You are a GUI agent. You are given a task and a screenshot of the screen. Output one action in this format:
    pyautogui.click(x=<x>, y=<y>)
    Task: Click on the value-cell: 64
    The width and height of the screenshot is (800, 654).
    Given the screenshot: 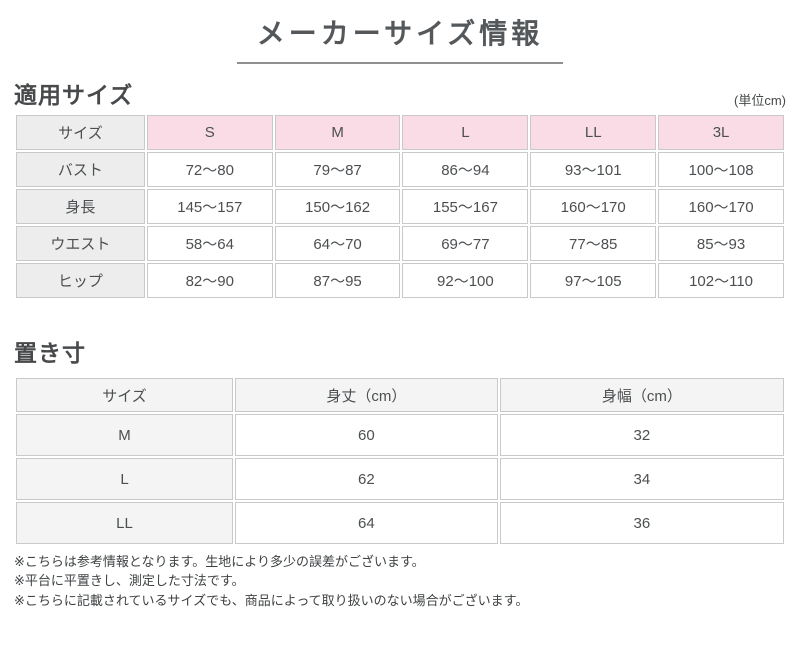 What is the action you would take?
    pyautogui.click(x=366, y=523)
    